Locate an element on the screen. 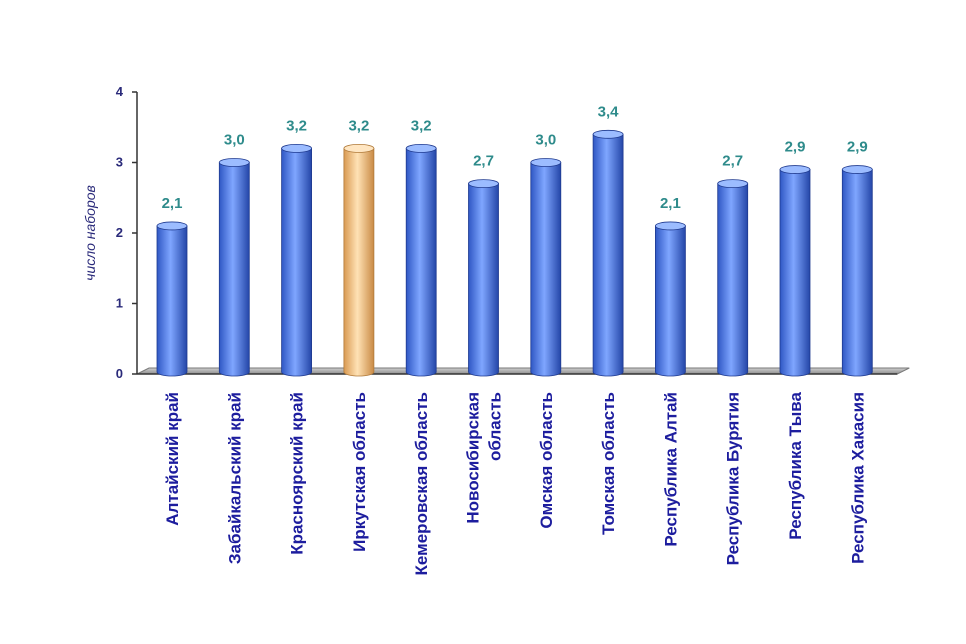 Image resolution: width=966 pixels, height=644 pixels. category-label-line: Алтайский край is located at coordinates (172, 459).